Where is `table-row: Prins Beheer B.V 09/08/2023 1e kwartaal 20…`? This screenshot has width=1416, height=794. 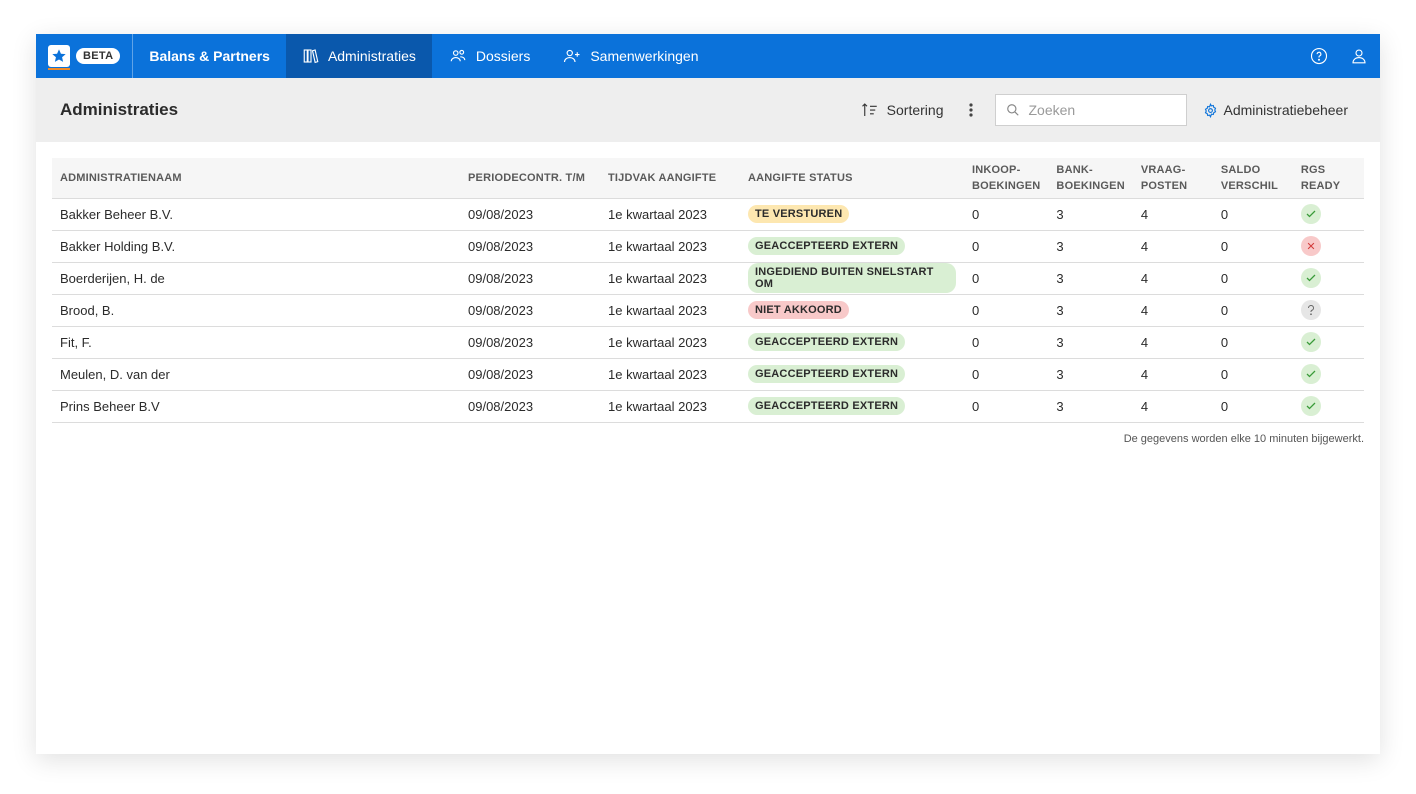 table-row: Prins Beheer B.V 09/08/2023 1e kwartaal 20… is located at coordinates (708, 406).